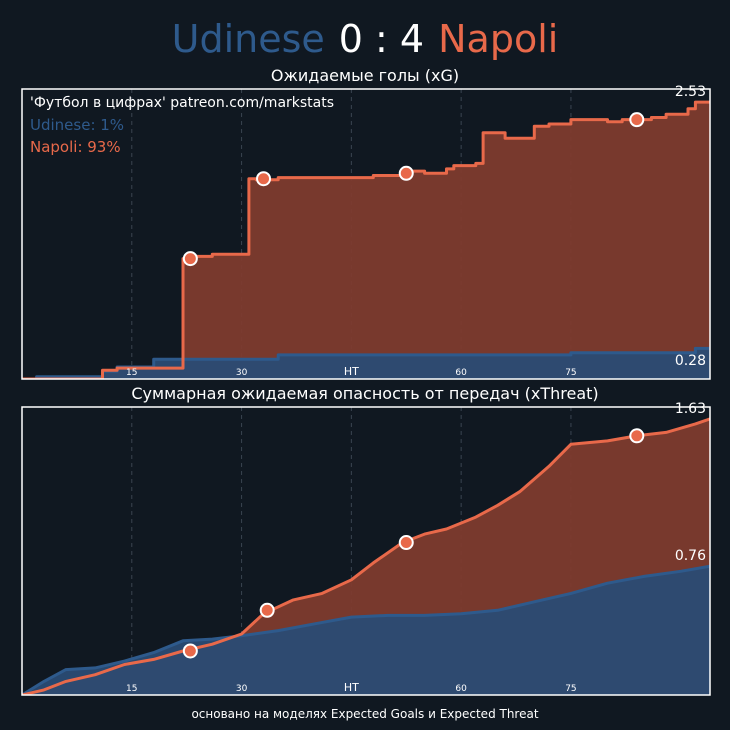 The height and width of the screenshot is (730, 730). Describe the element at coordinates (690, 361) in the screenshot. I see `xg-udinese-end-label: 0.28` at that location.